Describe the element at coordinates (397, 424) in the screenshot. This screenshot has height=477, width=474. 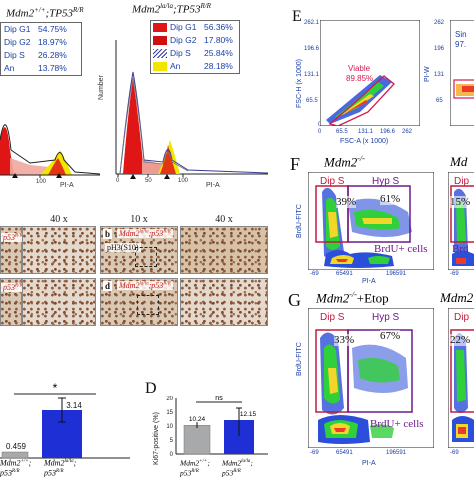
I see `panel-g-population: BrdU+ cells` at that location.